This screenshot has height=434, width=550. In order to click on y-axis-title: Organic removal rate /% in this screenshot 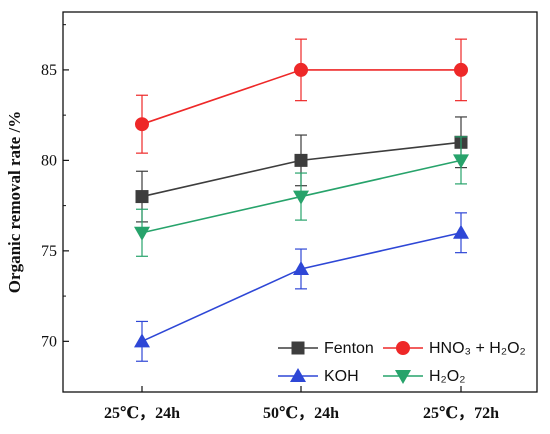, I will do `click(14, 202)`.